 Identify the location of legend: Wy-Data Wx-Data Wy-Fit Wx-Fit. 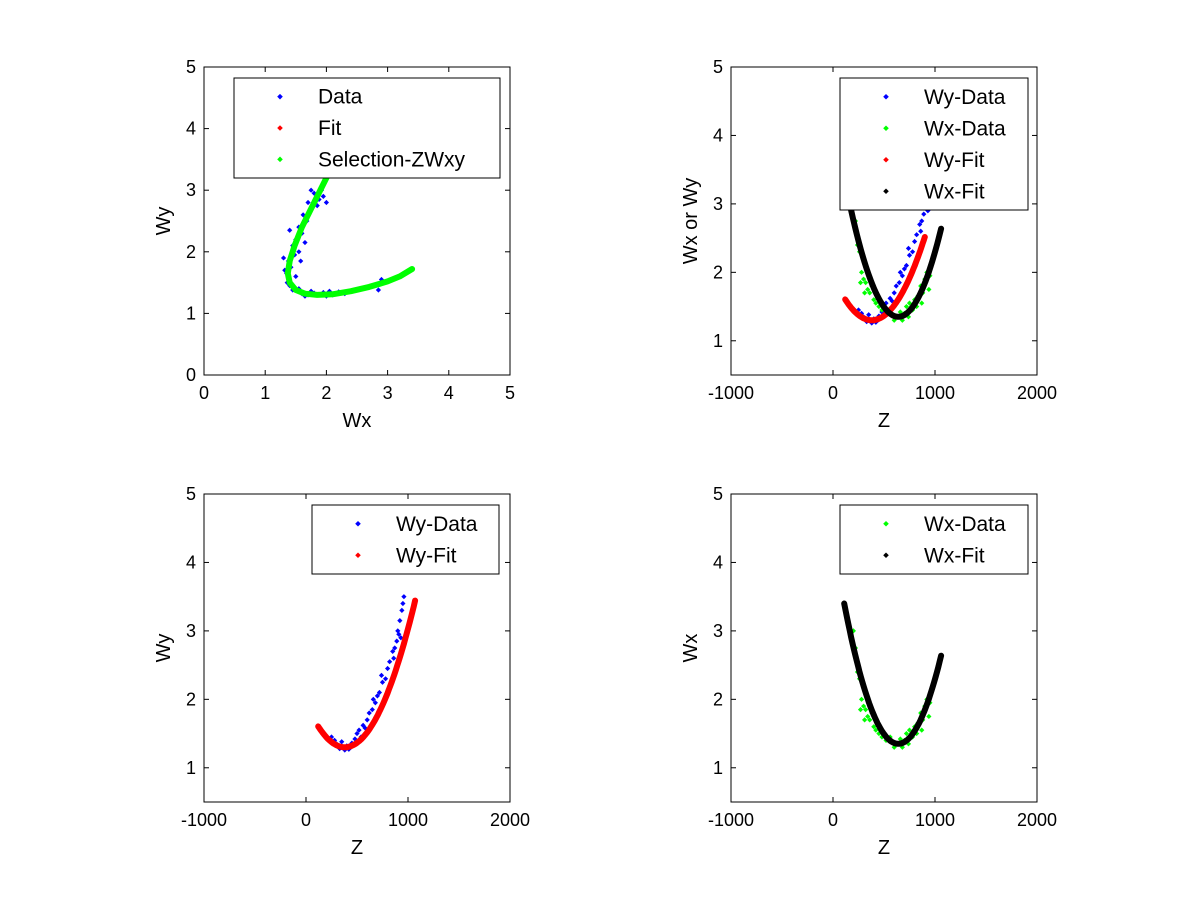
(934, 144).